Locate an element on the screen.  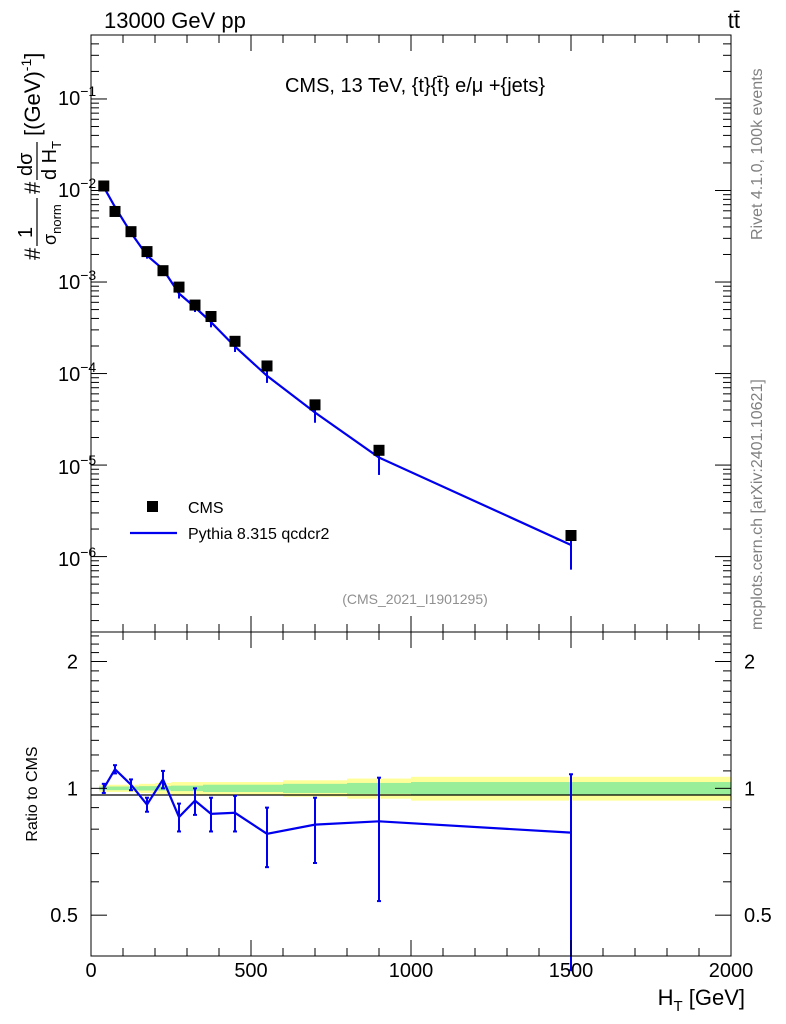
process-label: tt̄ is located at coordinates (734, 20).